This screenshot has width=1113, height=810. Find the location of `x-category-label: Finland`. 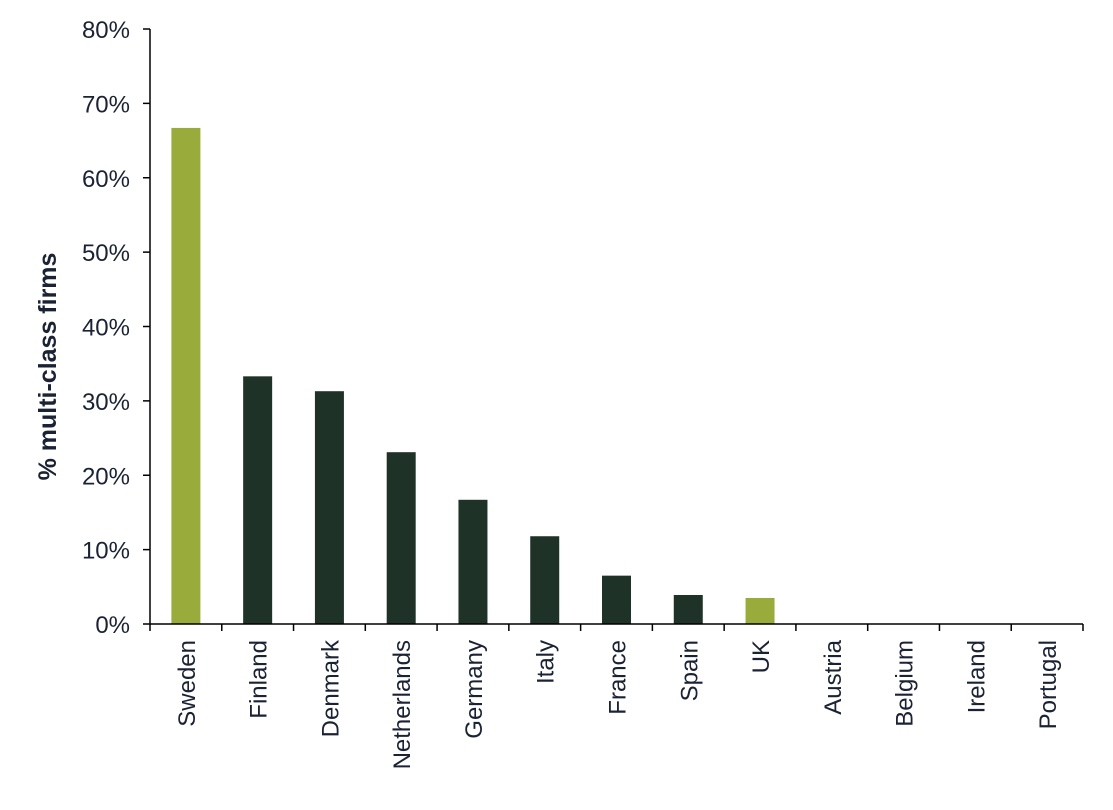

x-category-label: Finland is located at coordinates (259, 679).